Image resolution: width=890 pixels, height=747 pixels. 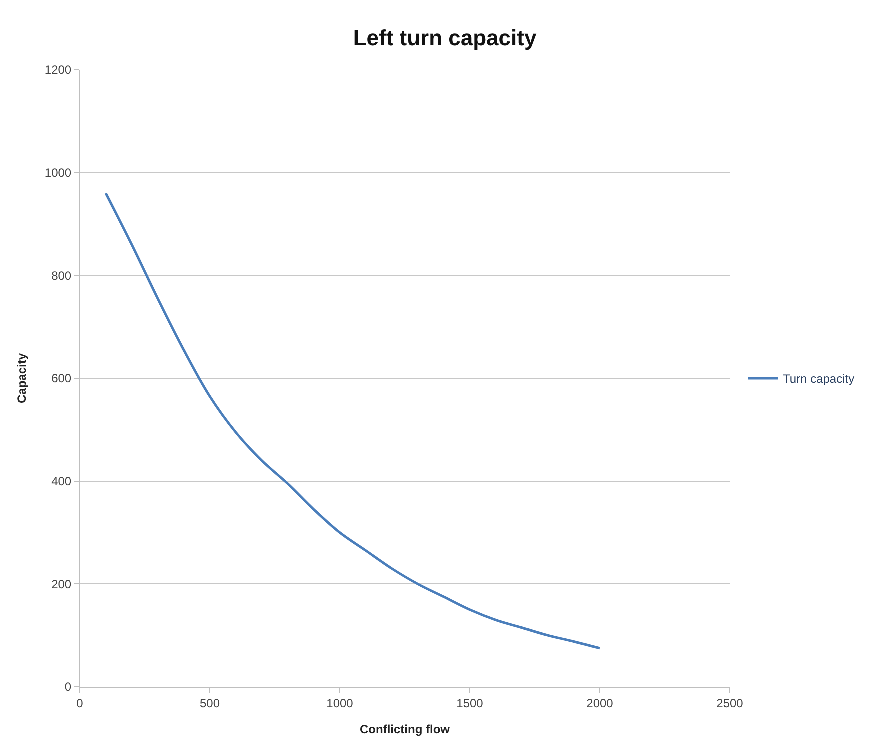 I want to click on x-tick-label: 0, so click(x=80, y=703).